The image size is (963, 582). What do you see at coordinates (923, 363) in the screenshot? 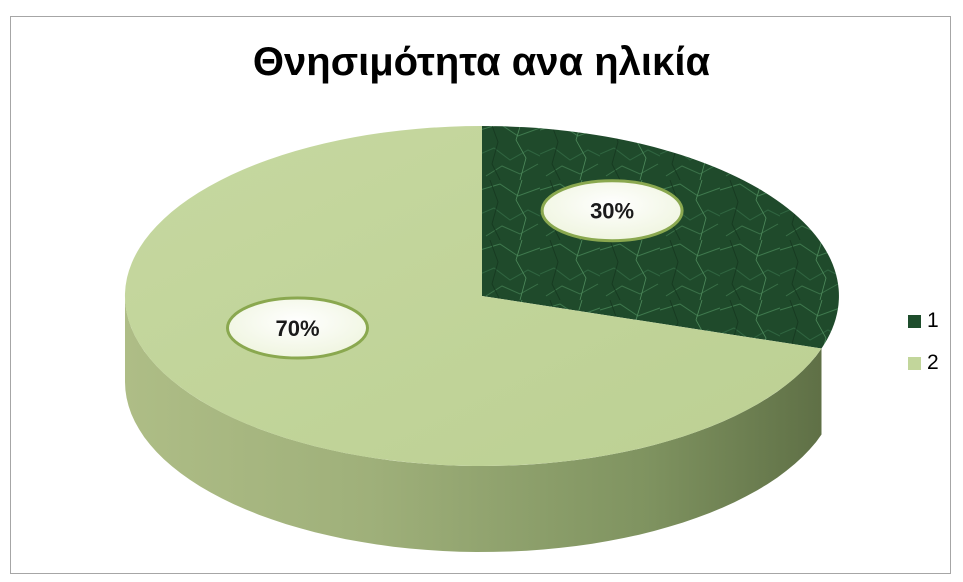
I see `legend-item-2: 2` at bounding box center [923, 363].